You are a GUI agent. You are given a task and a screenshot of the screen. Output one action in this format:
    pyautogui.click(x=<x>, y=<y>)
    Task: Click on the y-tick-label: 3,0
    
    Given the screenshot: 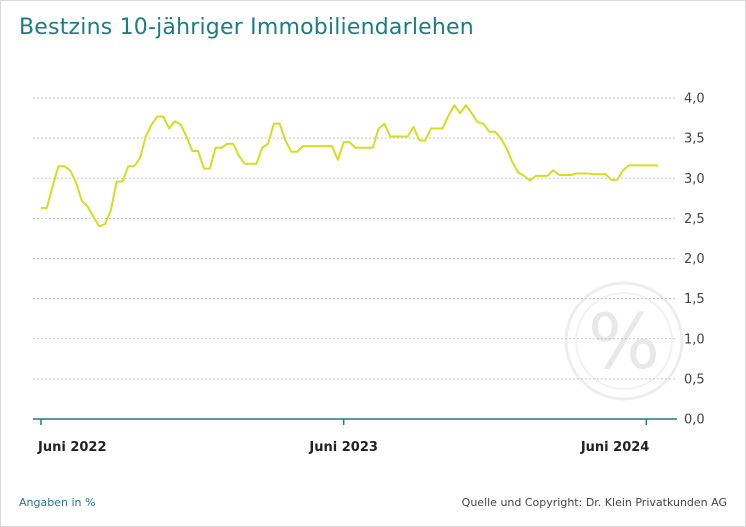 What is the action you would take?
    pyautogui.click(x=694, y=179)
    